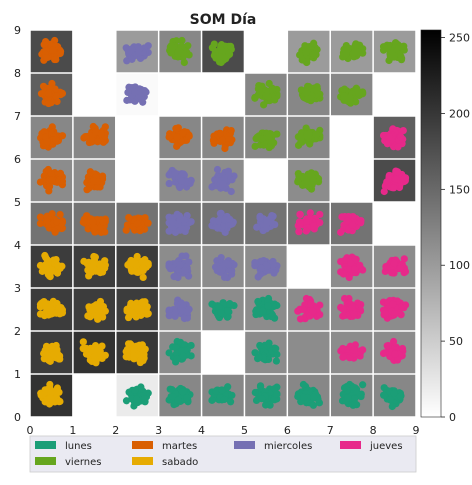 The image size is (472, 485). What do you see at coordinates (459, 189) in the screenshot?
I see `colorbar-tick-label: 150` at bounding box center [459, 189].